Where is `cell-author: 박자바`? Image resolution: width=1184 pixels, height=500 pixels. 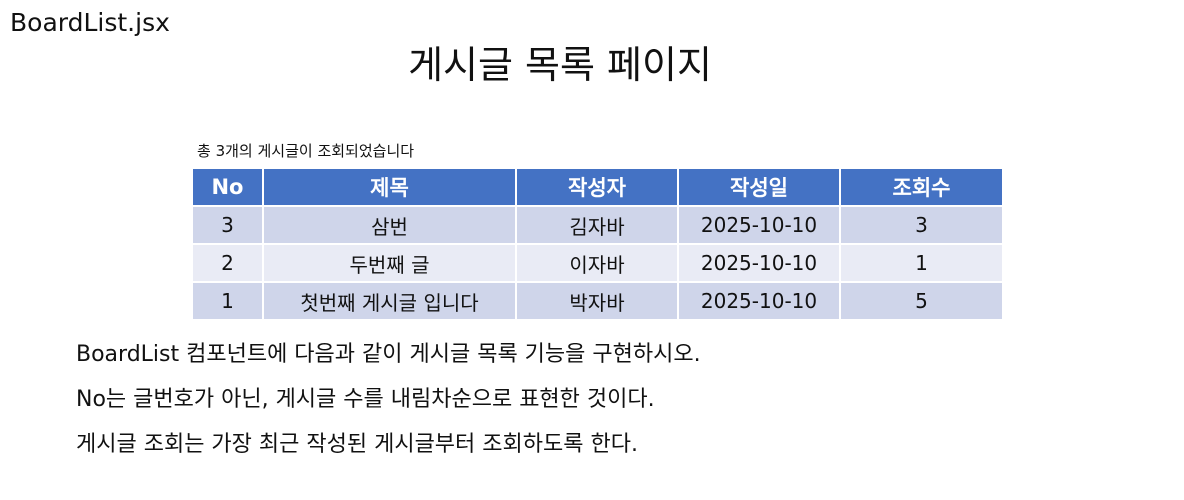
cell-author: 박자바 is located at coordinates (597, 301).